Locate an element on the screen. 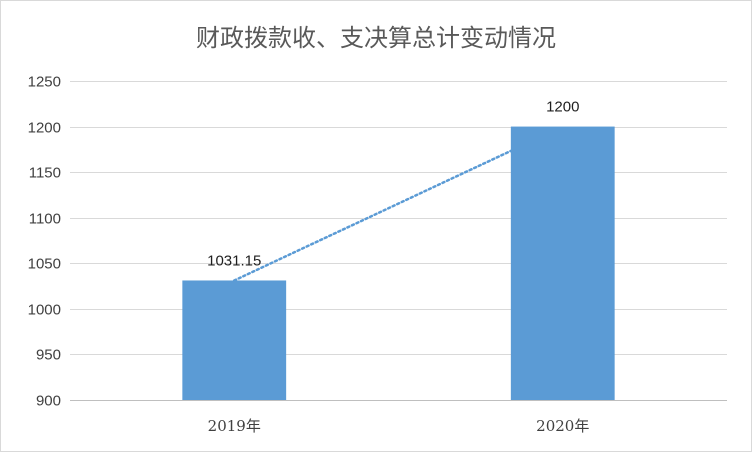 The width and height of the screenshot is (752, 452). y-tick-label: 1200 is located at coordinates (44, 128).